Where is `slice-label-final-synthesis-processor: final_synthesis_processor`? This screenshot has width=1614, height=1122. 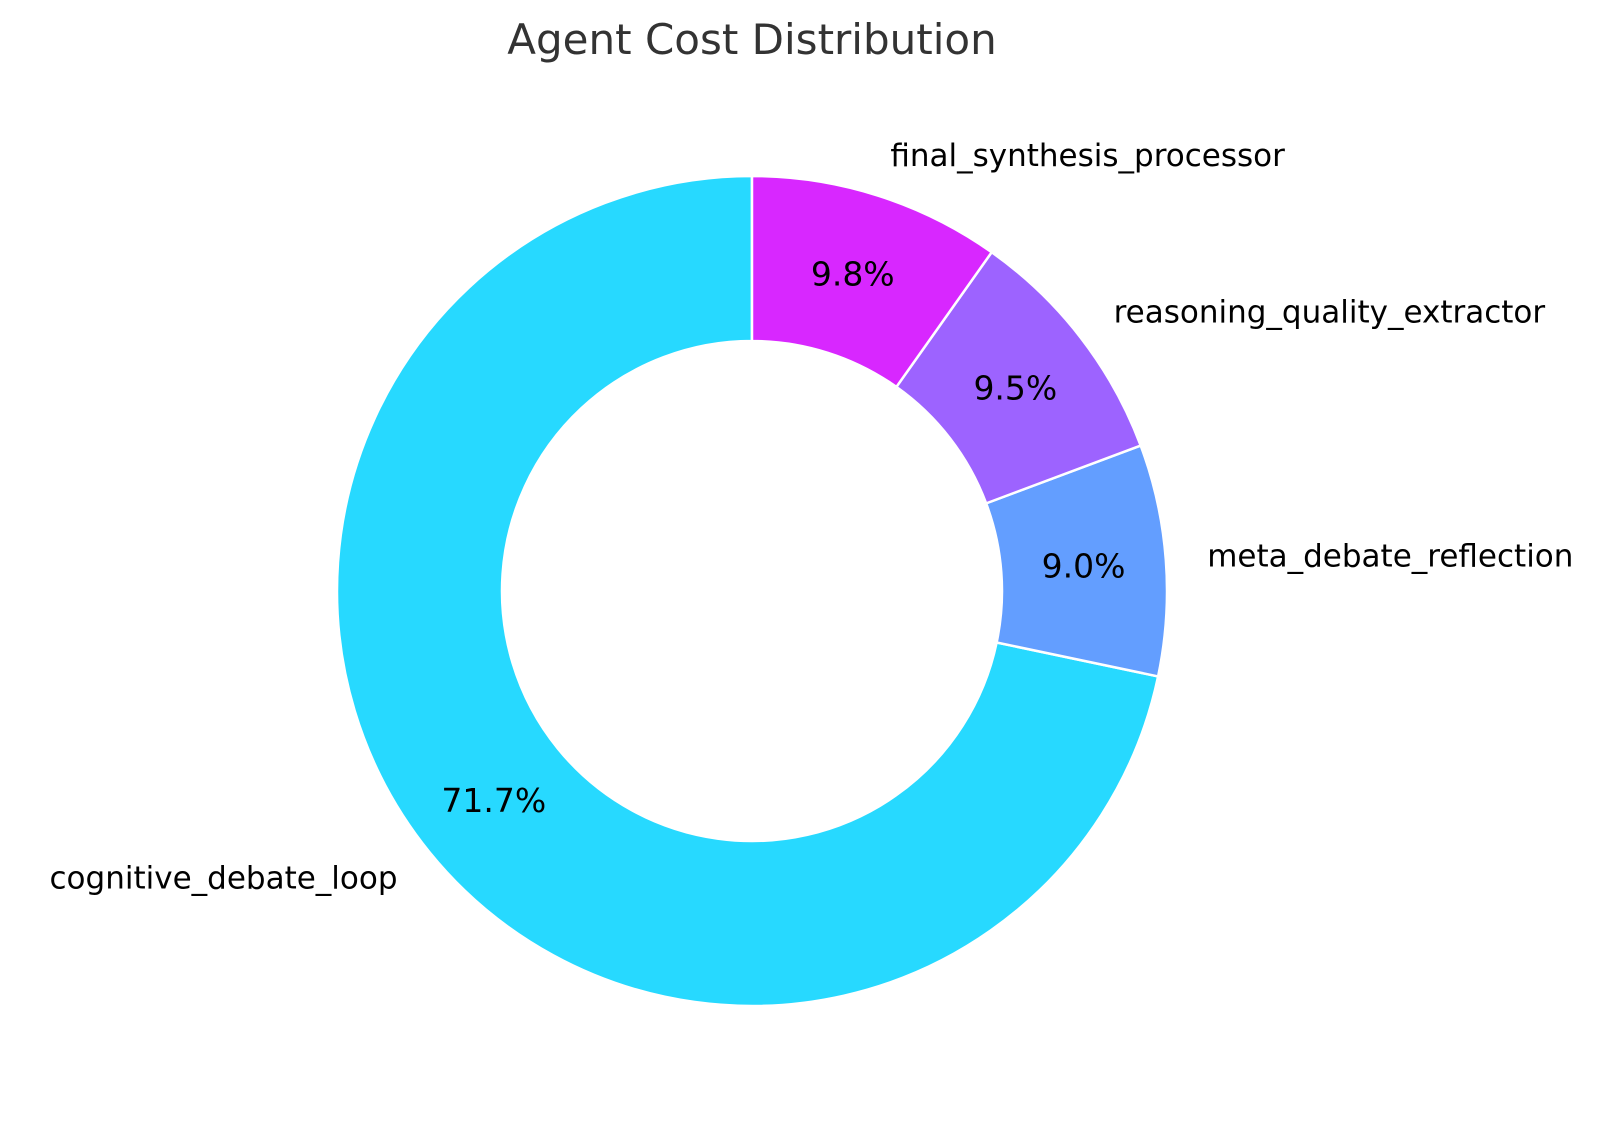 slice-label-final-synthesis-processor: final_synthesis_processor is located at coordinates (1087, 156).